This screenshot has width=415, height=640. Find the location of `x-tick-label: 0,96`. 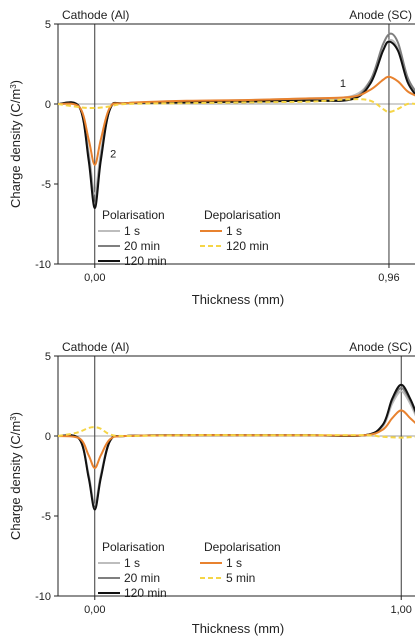

x-tick-label: 0,96 is located at coordinates (388, 278).